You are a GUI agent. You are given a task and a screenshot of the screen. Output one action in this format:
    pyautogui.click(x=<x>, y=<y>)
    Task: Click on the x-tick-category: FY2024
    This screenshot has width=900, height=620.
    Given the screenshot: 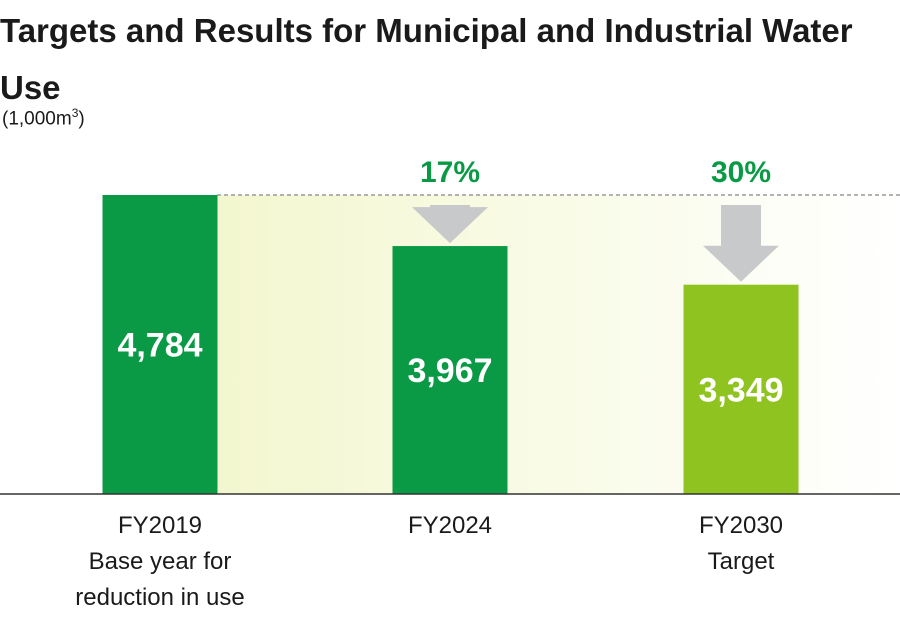 What is the action you would take?
    pyautogui.click(x=450, y=525)
    